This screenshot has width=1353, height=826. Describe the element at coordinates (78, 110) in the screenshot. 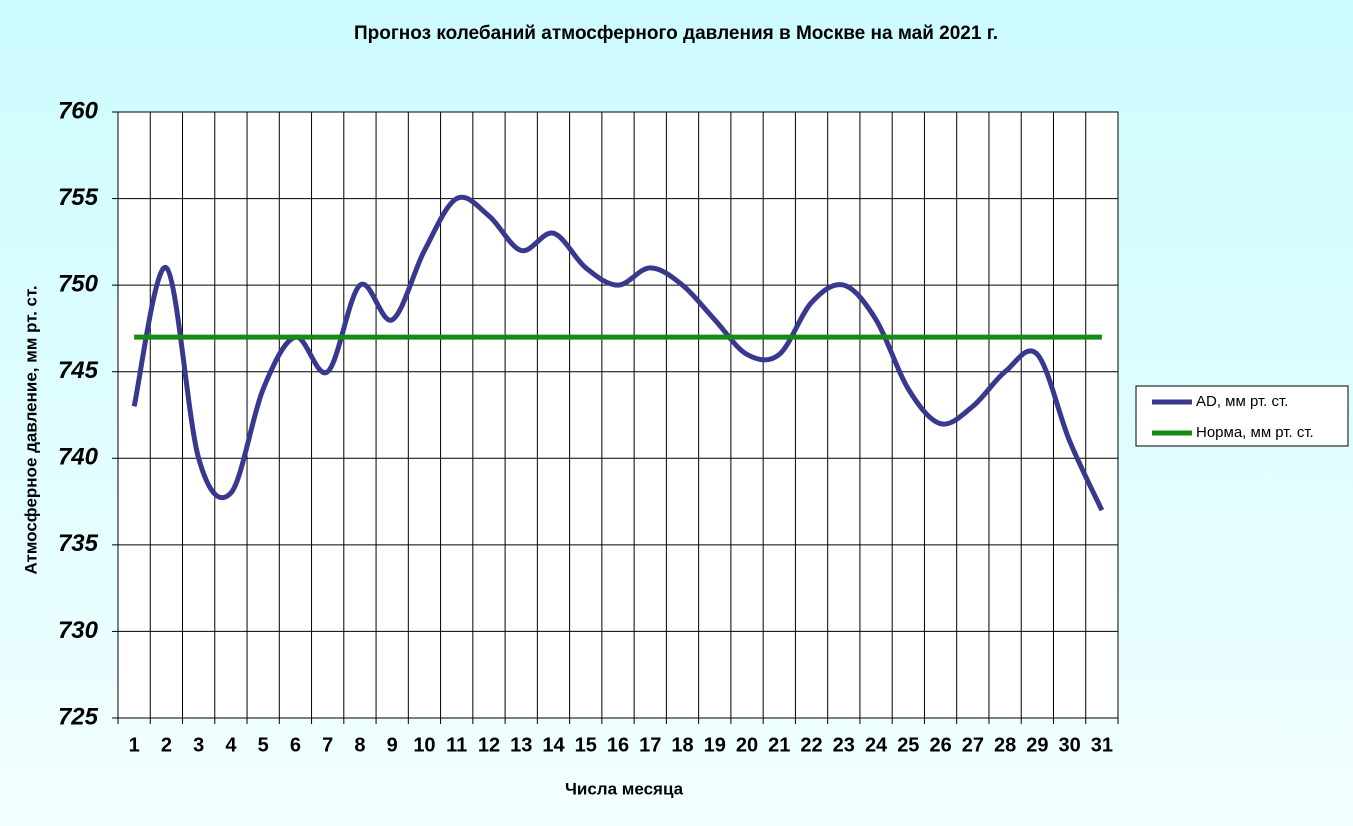

I see `y-tick-label: 760` at that location.